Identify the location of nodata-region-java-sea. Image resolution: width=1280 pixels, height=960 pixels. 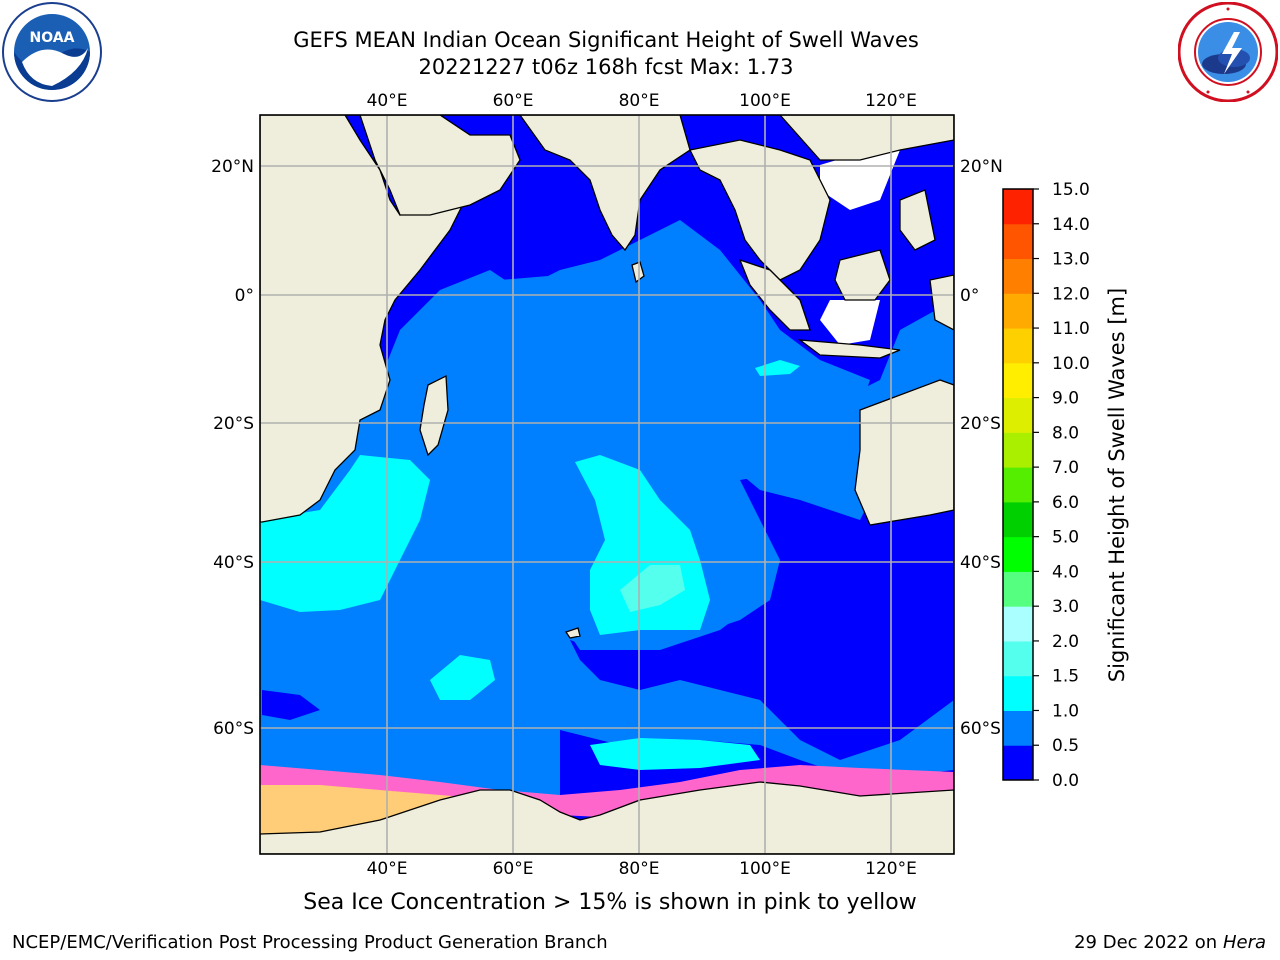
(850, 322).